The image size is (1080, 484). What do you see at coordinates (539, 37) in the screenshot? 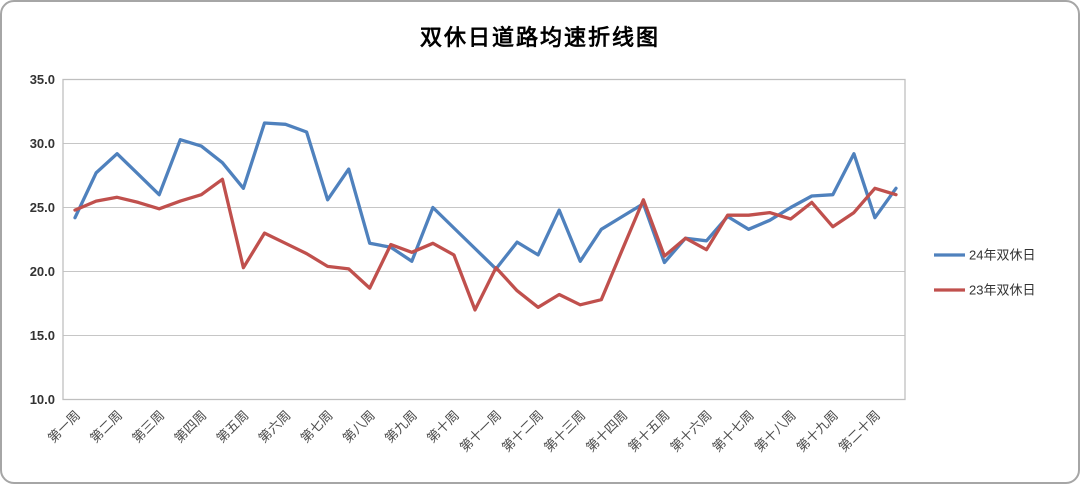
I see `chart-title: 双休日道路均速折线图` at bounding box center [539, 37].